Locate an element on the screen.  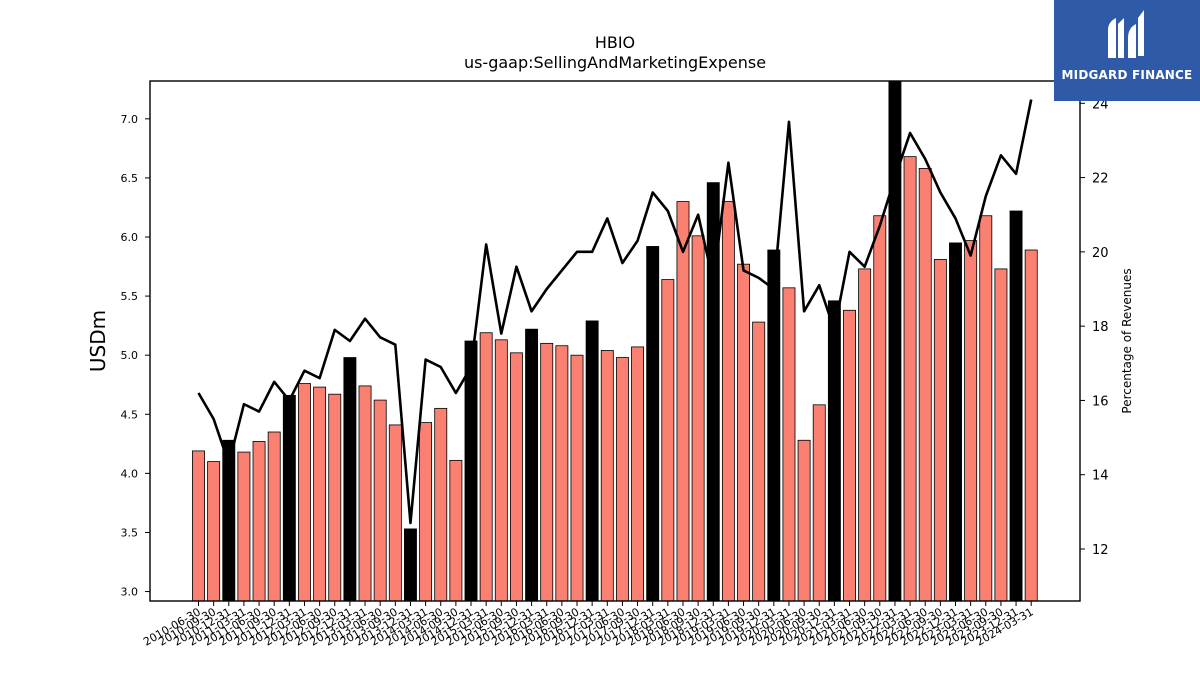
y-tick-label: 4.5 is located at coordinates (130, 414).